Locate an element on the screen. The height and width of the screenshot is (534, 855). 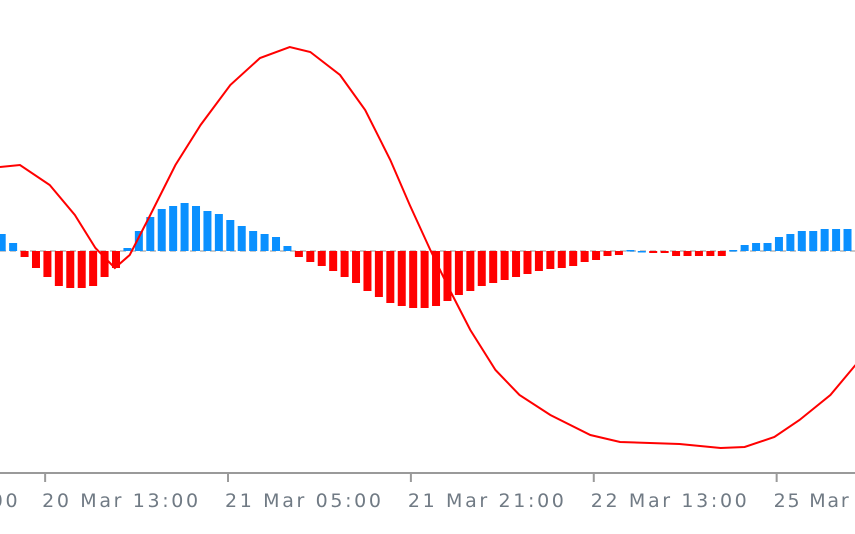
x-tick-label: 25 Mar is located at coordinates (811, 501).